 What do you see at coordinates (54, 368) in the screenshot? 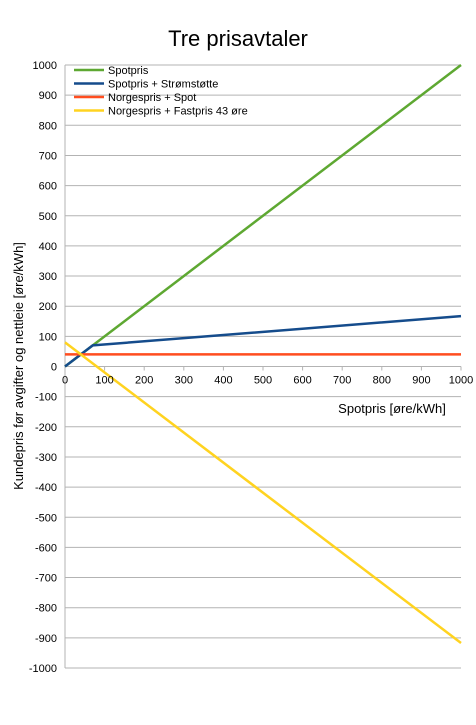
I see `y-tick-label: 0` at bounding box center [54, 368].